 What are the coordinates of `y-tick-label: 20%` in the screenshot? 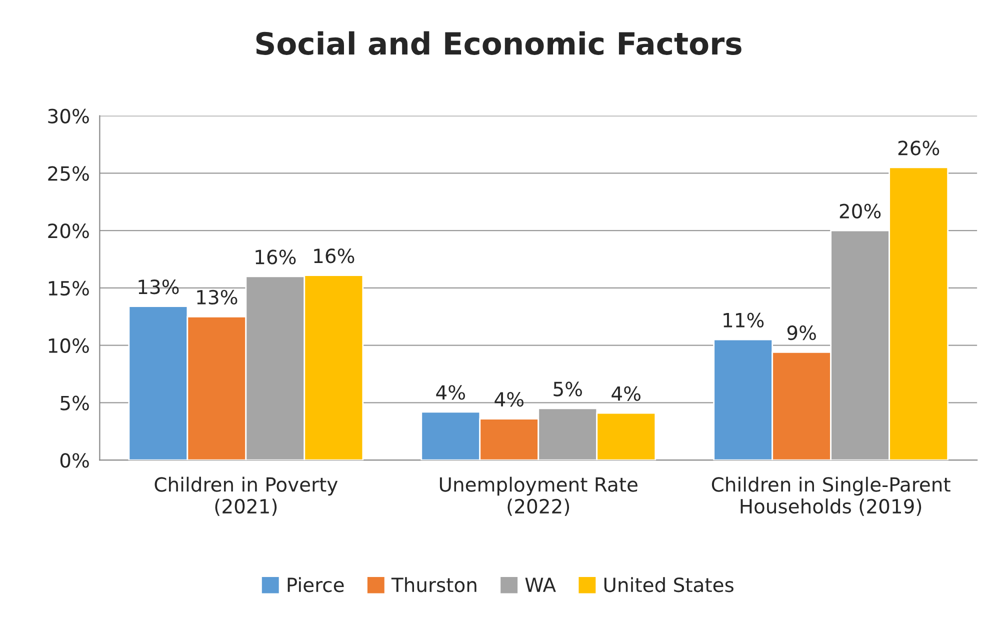 It's located at (68, 231).